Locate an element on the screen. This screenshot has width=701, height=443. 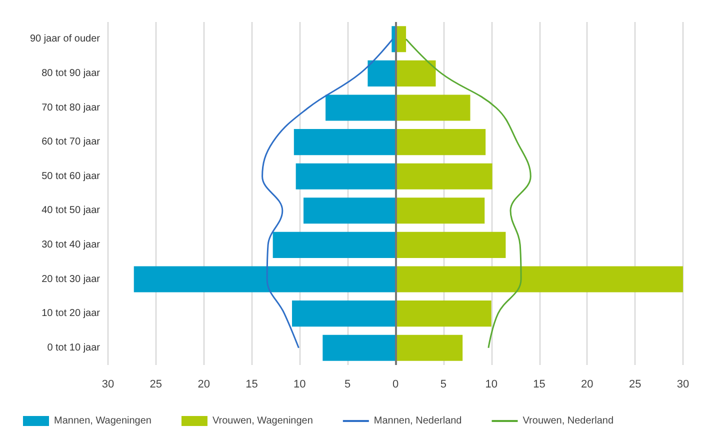
legend-label: Vrouwen, Nederland is located at coordinates (568, 421).